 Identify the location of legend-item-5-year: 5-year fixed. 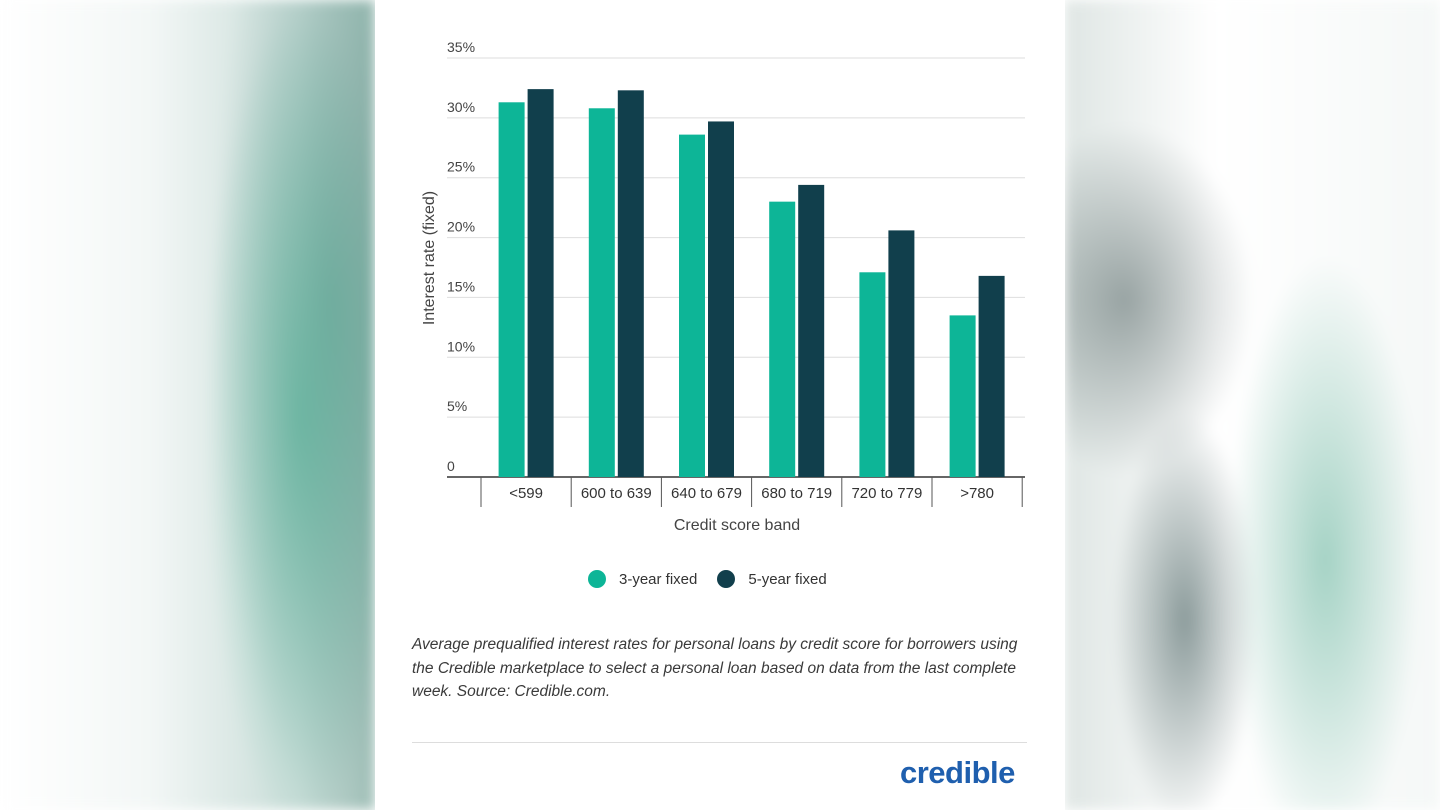
(772, 579).